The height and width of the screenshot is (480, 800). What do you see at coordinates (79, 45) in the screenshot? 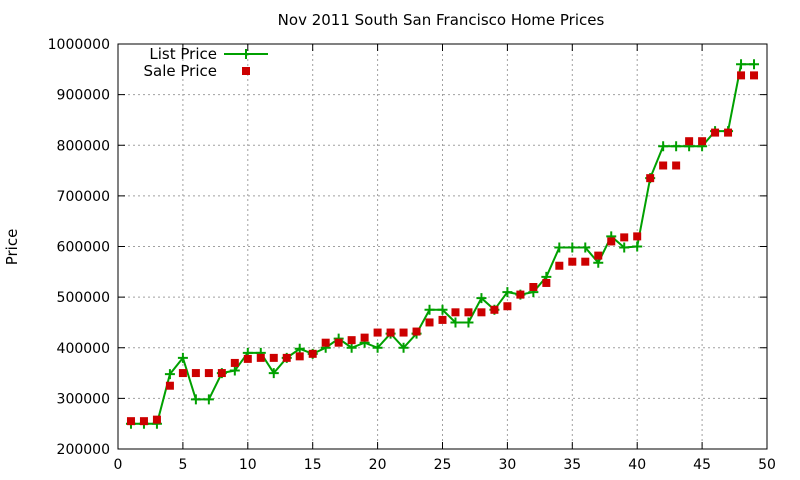
I see `y-tick-label: 1000000` at bounding box center [79, 45].